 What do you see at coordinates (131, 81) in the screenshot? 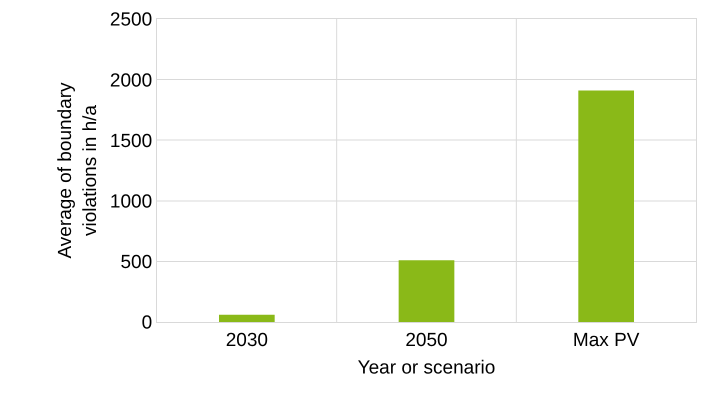
I see `y-tick-label: 2000` at bounding box center [131, 81].